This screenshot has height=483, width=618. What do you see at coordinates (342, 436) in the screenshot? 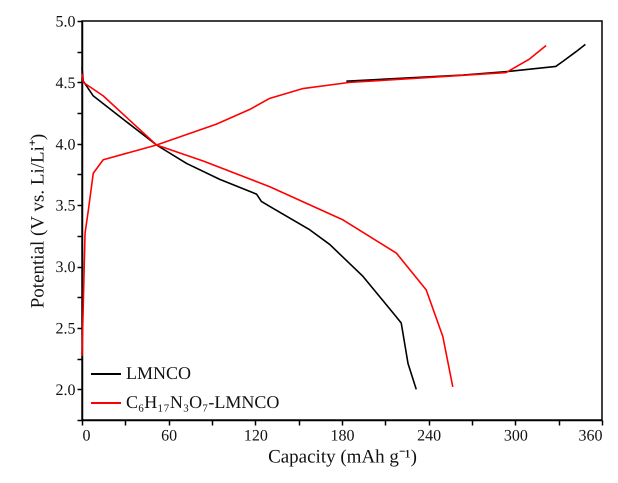
I see `x-tick-label: 180` at bounding box center [342, 436].